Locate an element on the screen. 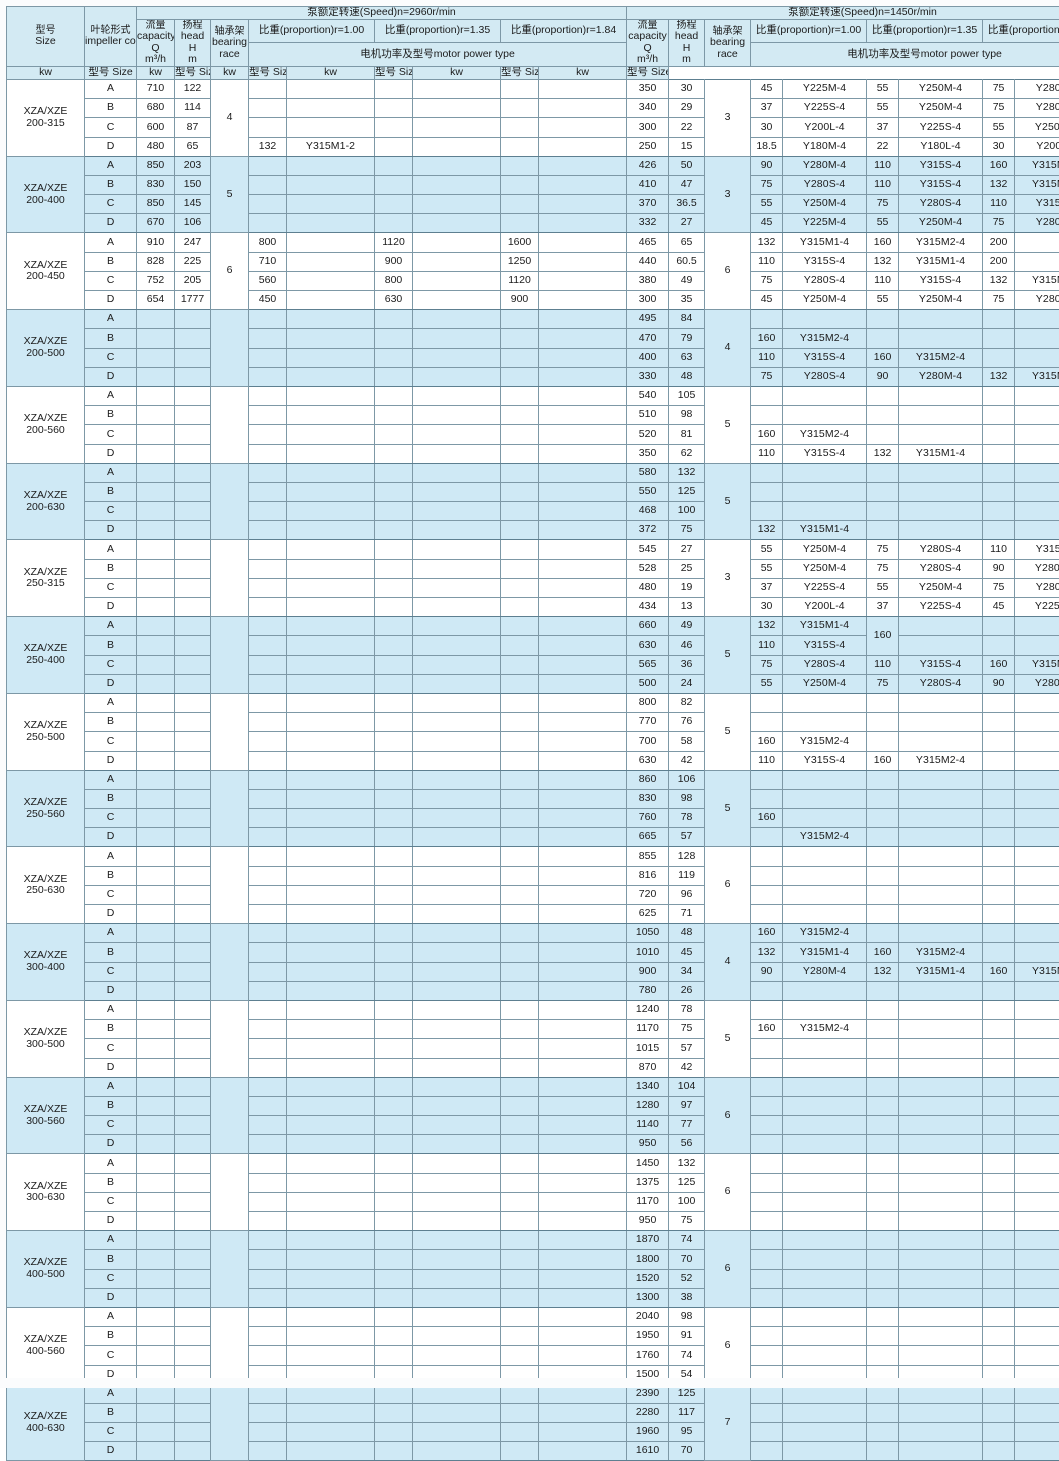  kw-right-r135-cell: 75 is located at coordinates (883, 568).